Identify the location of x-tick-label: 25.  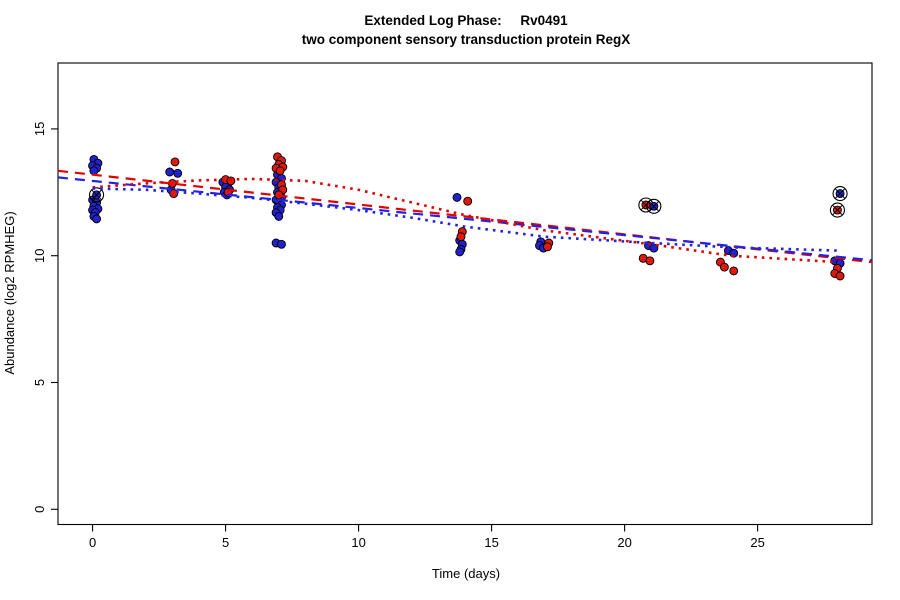
(757, 542).